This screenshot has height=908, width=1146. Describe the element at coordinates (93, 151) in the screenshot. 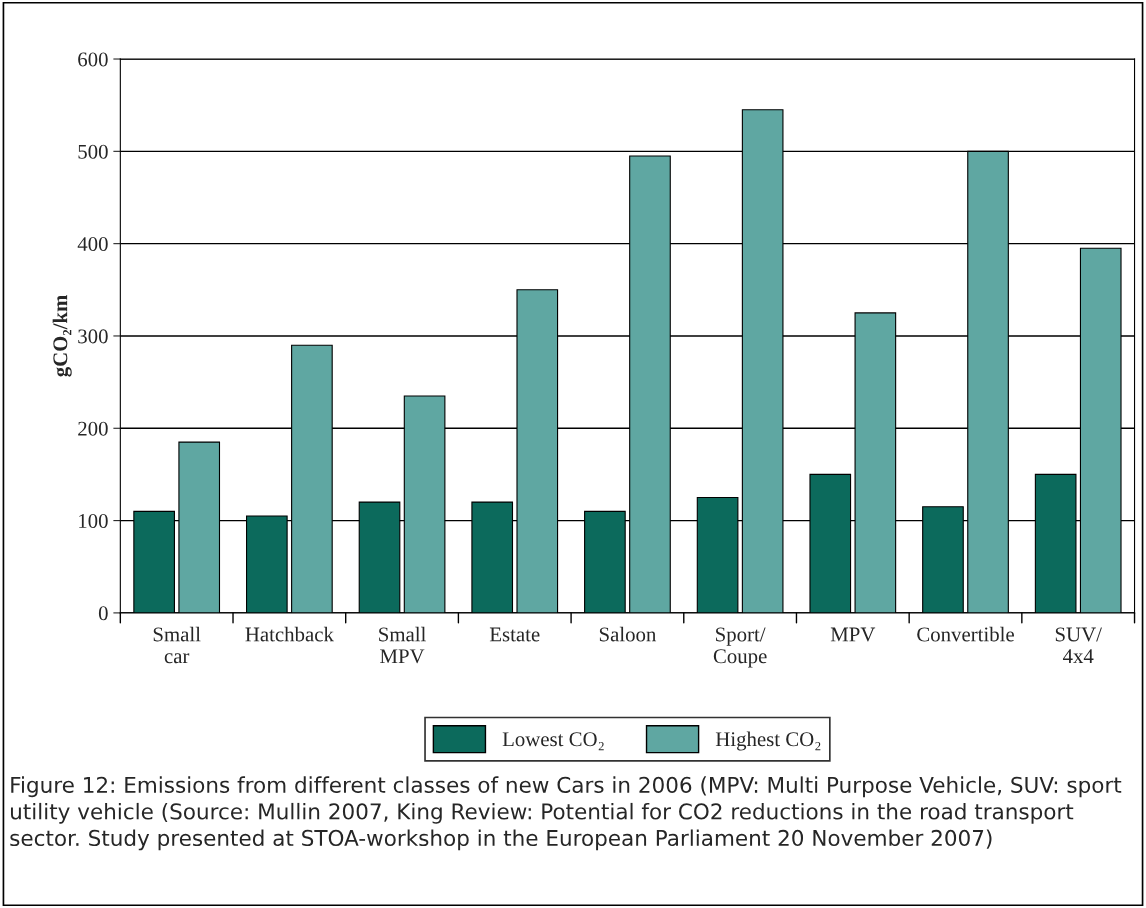

I see `y-tick-label: 500` at that location.